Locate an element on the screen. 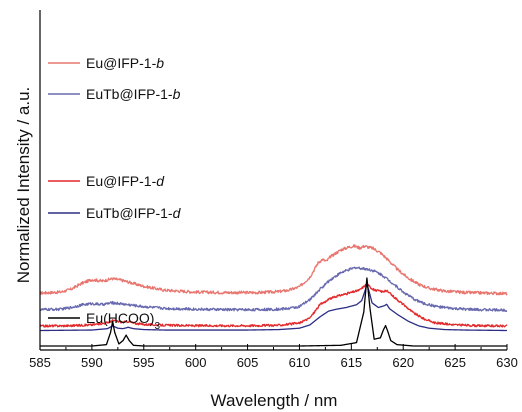  legend-label-0: Eu@IFP-1-b is located at coordinates (125, 63).